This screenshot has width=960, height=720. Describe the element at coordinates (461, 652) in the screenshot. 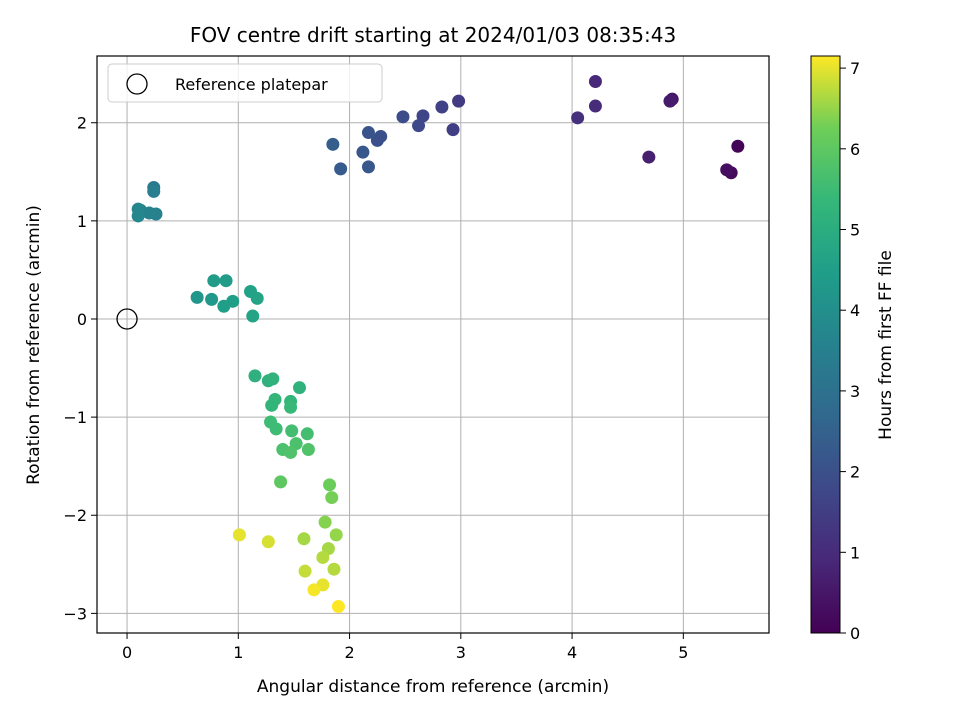

I see `x-tick-label: 3` at that location.